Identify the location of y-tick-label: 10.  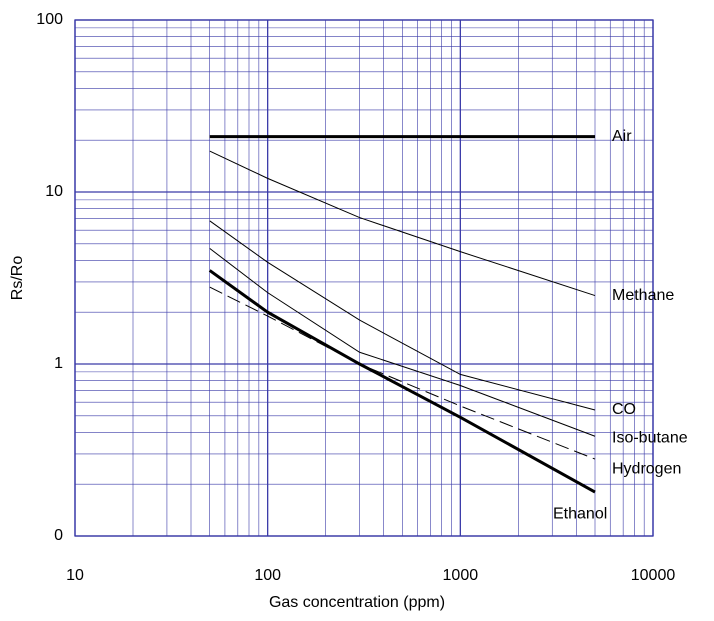
(54, 191).